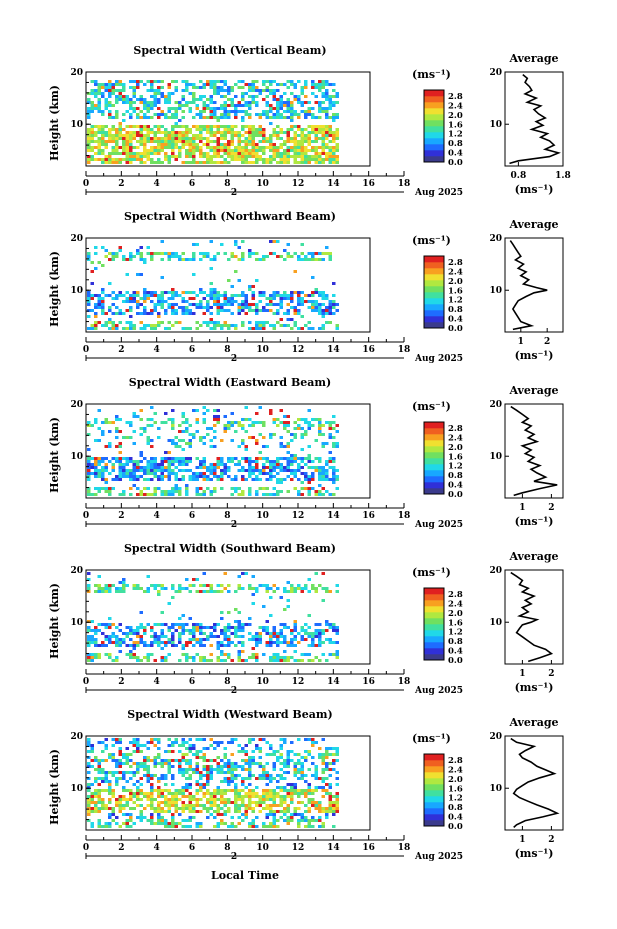 This screenshot has width=617, height=929. I want to click on date-label: Aug 2025, so click(438, 193).